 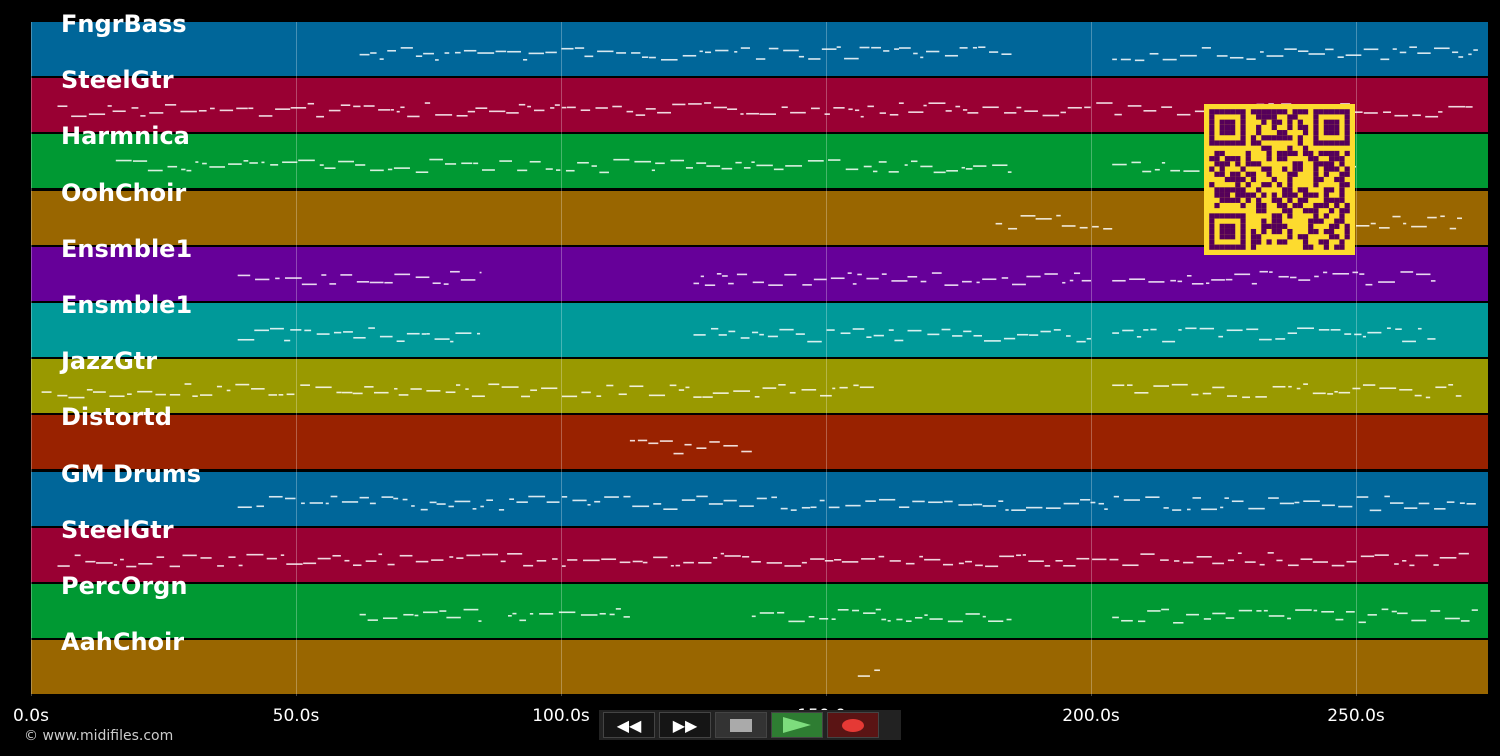 What do you see at coordinates (759, 380) in the screenshot?
I see `track-row: JazzGtr` at bounding box center [759, 380].